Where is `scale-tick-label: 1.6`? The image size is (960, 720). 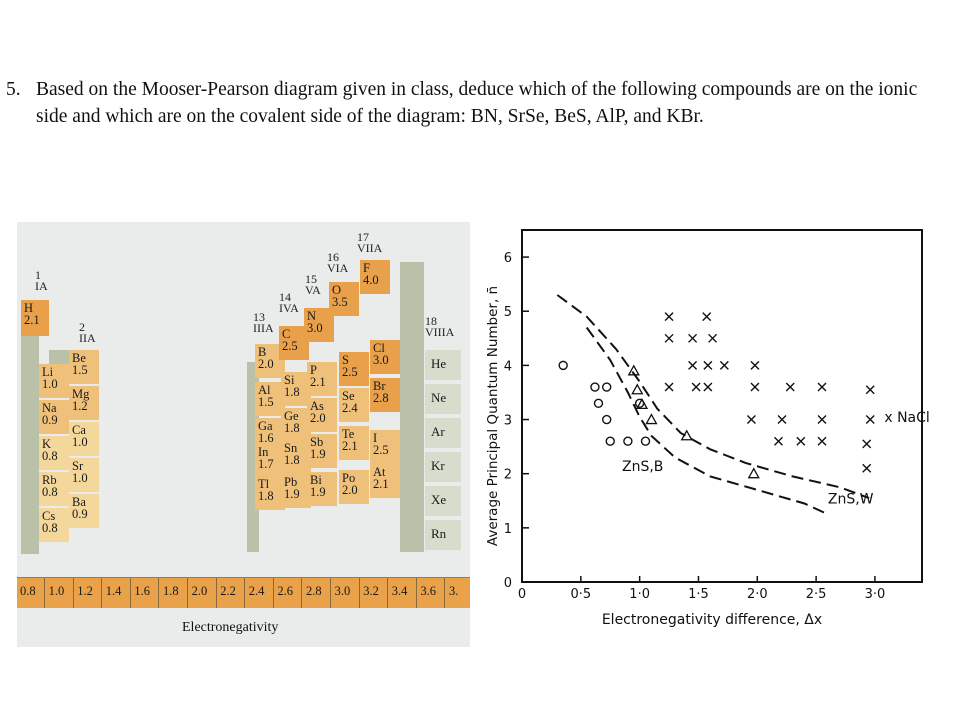 scale-tick-label: 1.6 is located at coordinates (142, 591).